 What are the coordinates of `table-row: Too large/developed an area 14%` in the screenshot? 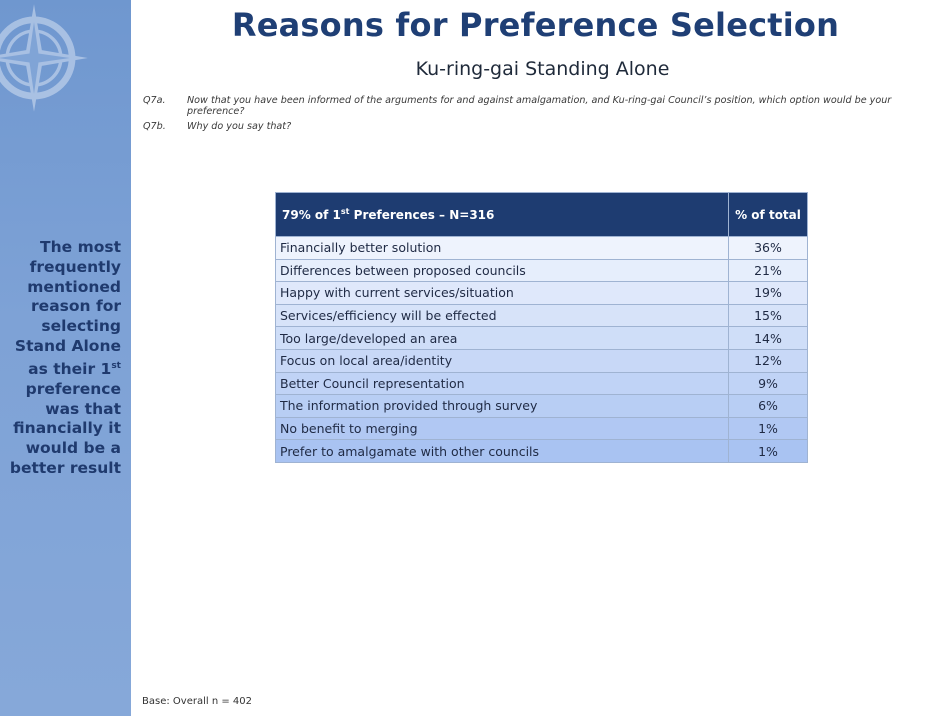 It's located at (541, 338).